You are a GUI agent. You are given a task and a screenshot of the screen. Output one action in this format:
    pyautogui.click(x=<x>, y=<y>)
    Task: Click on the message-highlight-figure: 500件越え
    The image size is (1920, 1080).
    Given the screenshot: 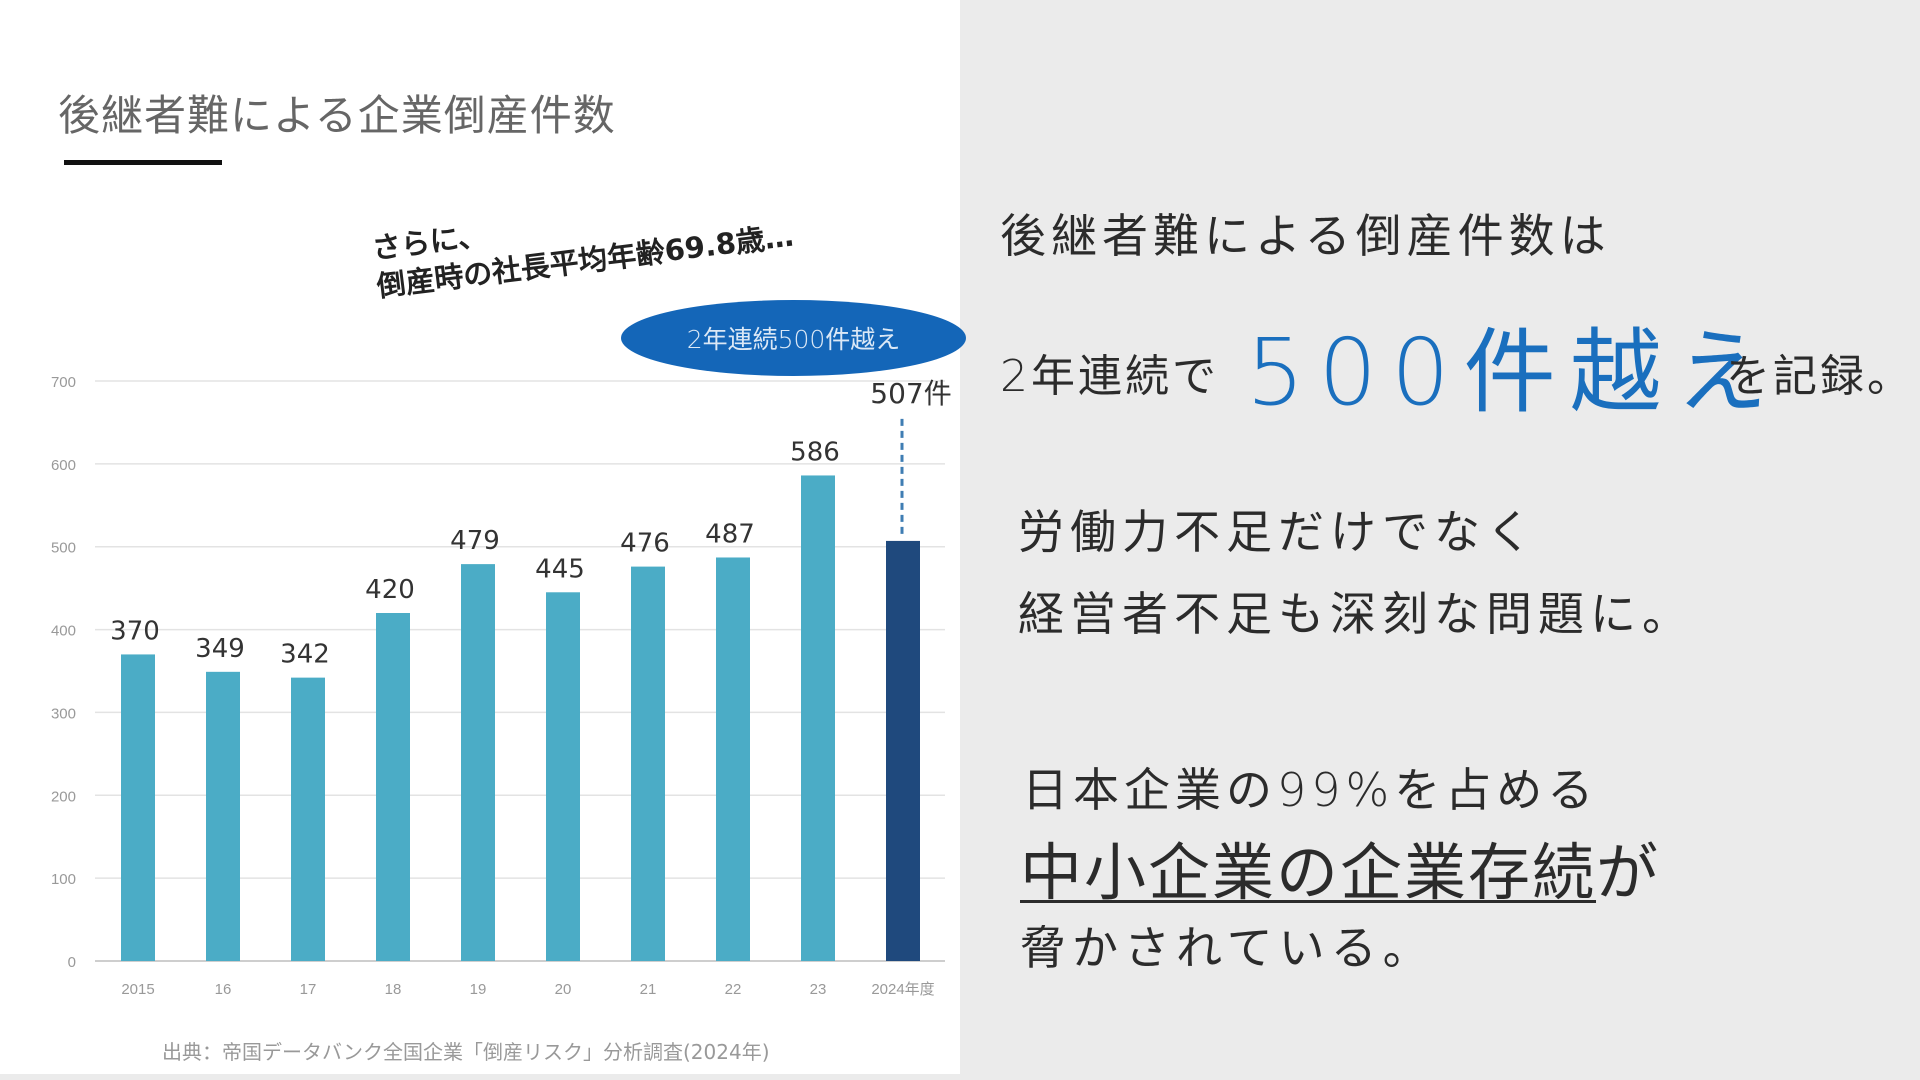 What is the action you would take?
    pyautogui.click(x=1514, y=372)
    